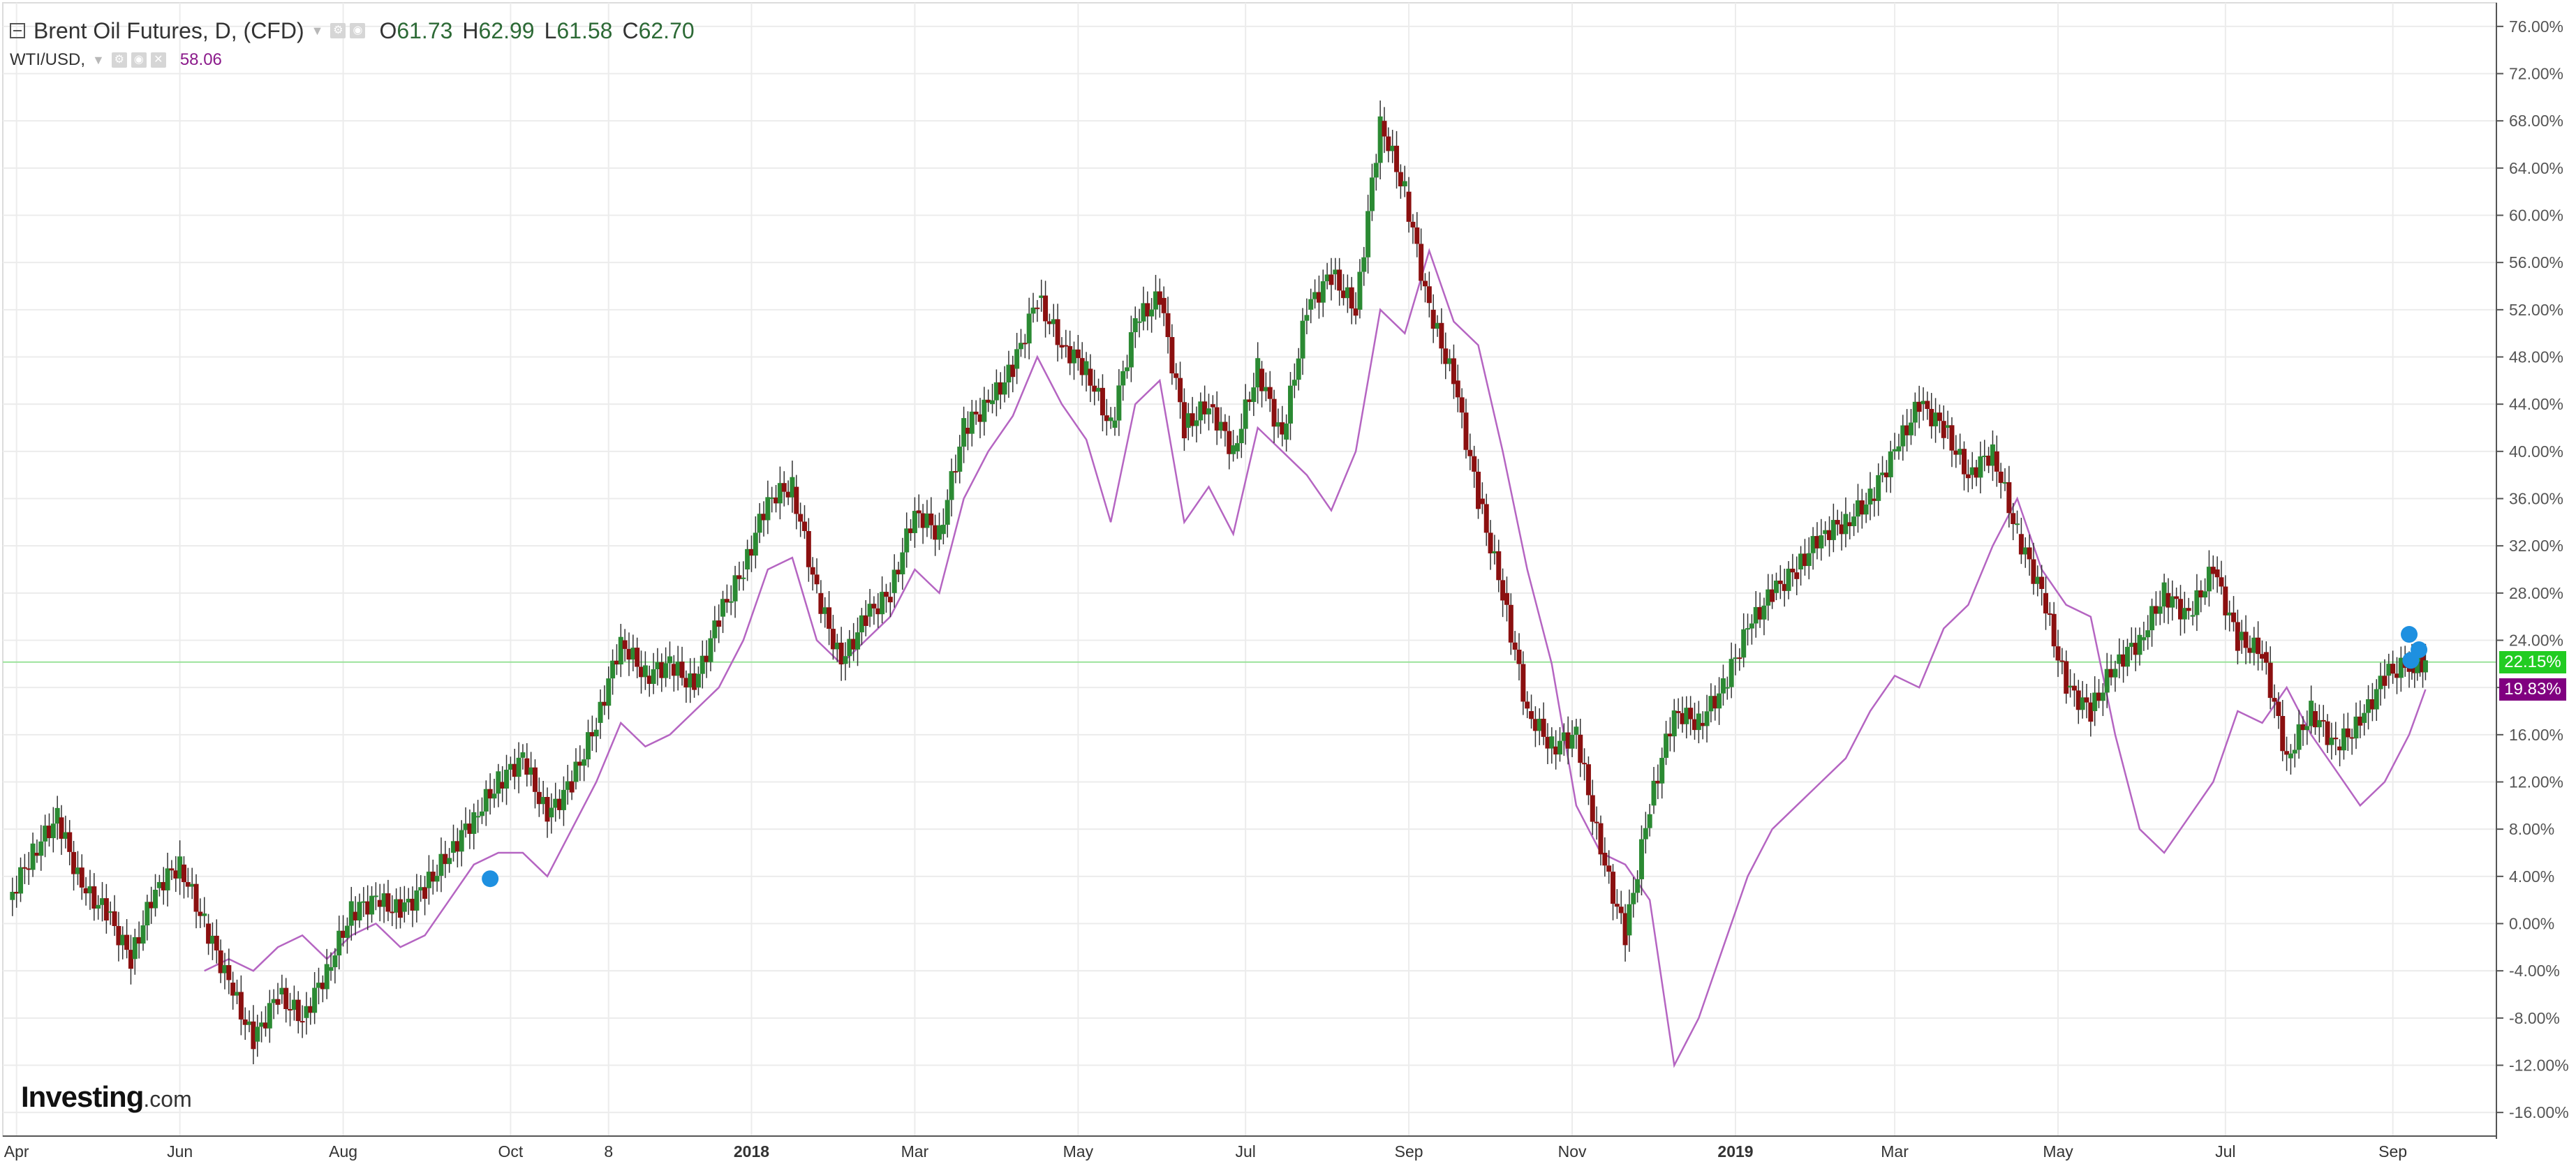 This screenshot has width=2576, height=1164. I want to click on time-tick-label: 2019, so click(1735, 1151).